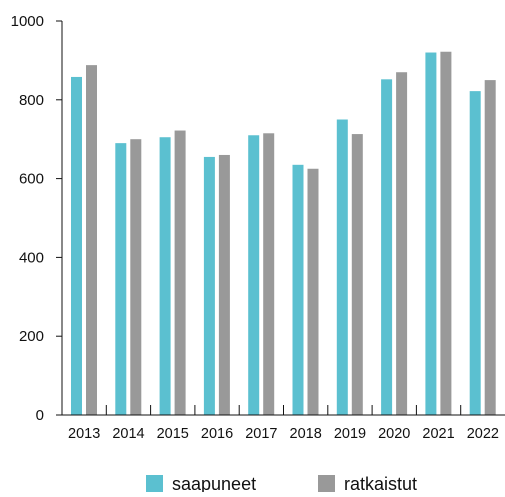  Describe the element at coordinates (180, 273) in the screenshot. I see `bar-ratkaistut-2015` at that location.